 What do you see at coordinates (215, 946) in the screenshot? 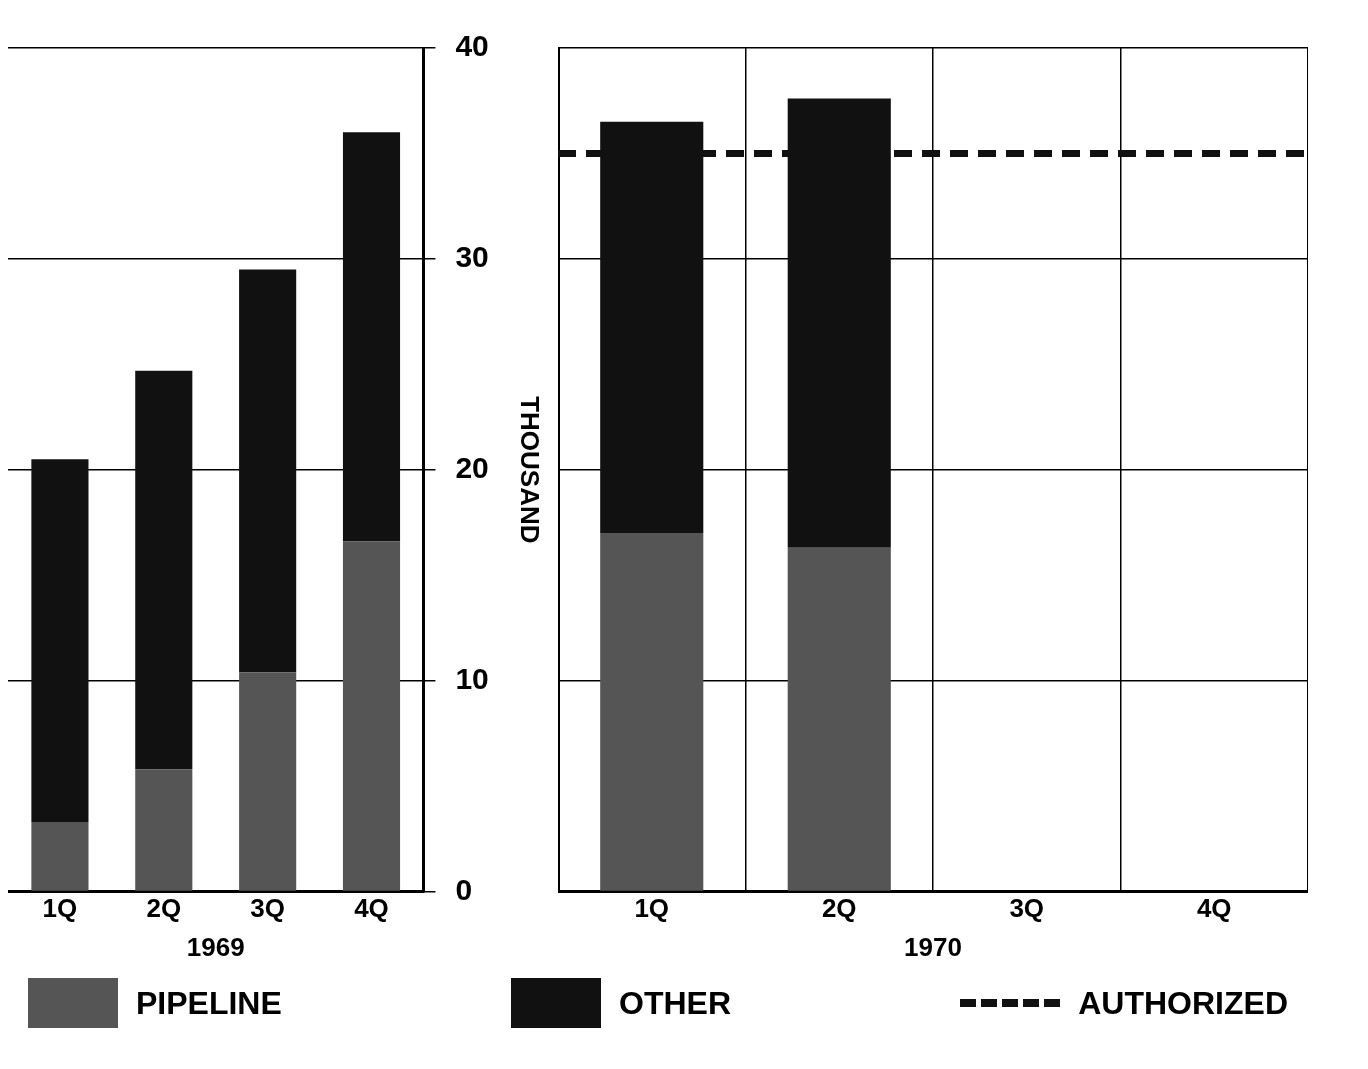
I see `x-axis-title: 1969` at bounding box center [215, 946].